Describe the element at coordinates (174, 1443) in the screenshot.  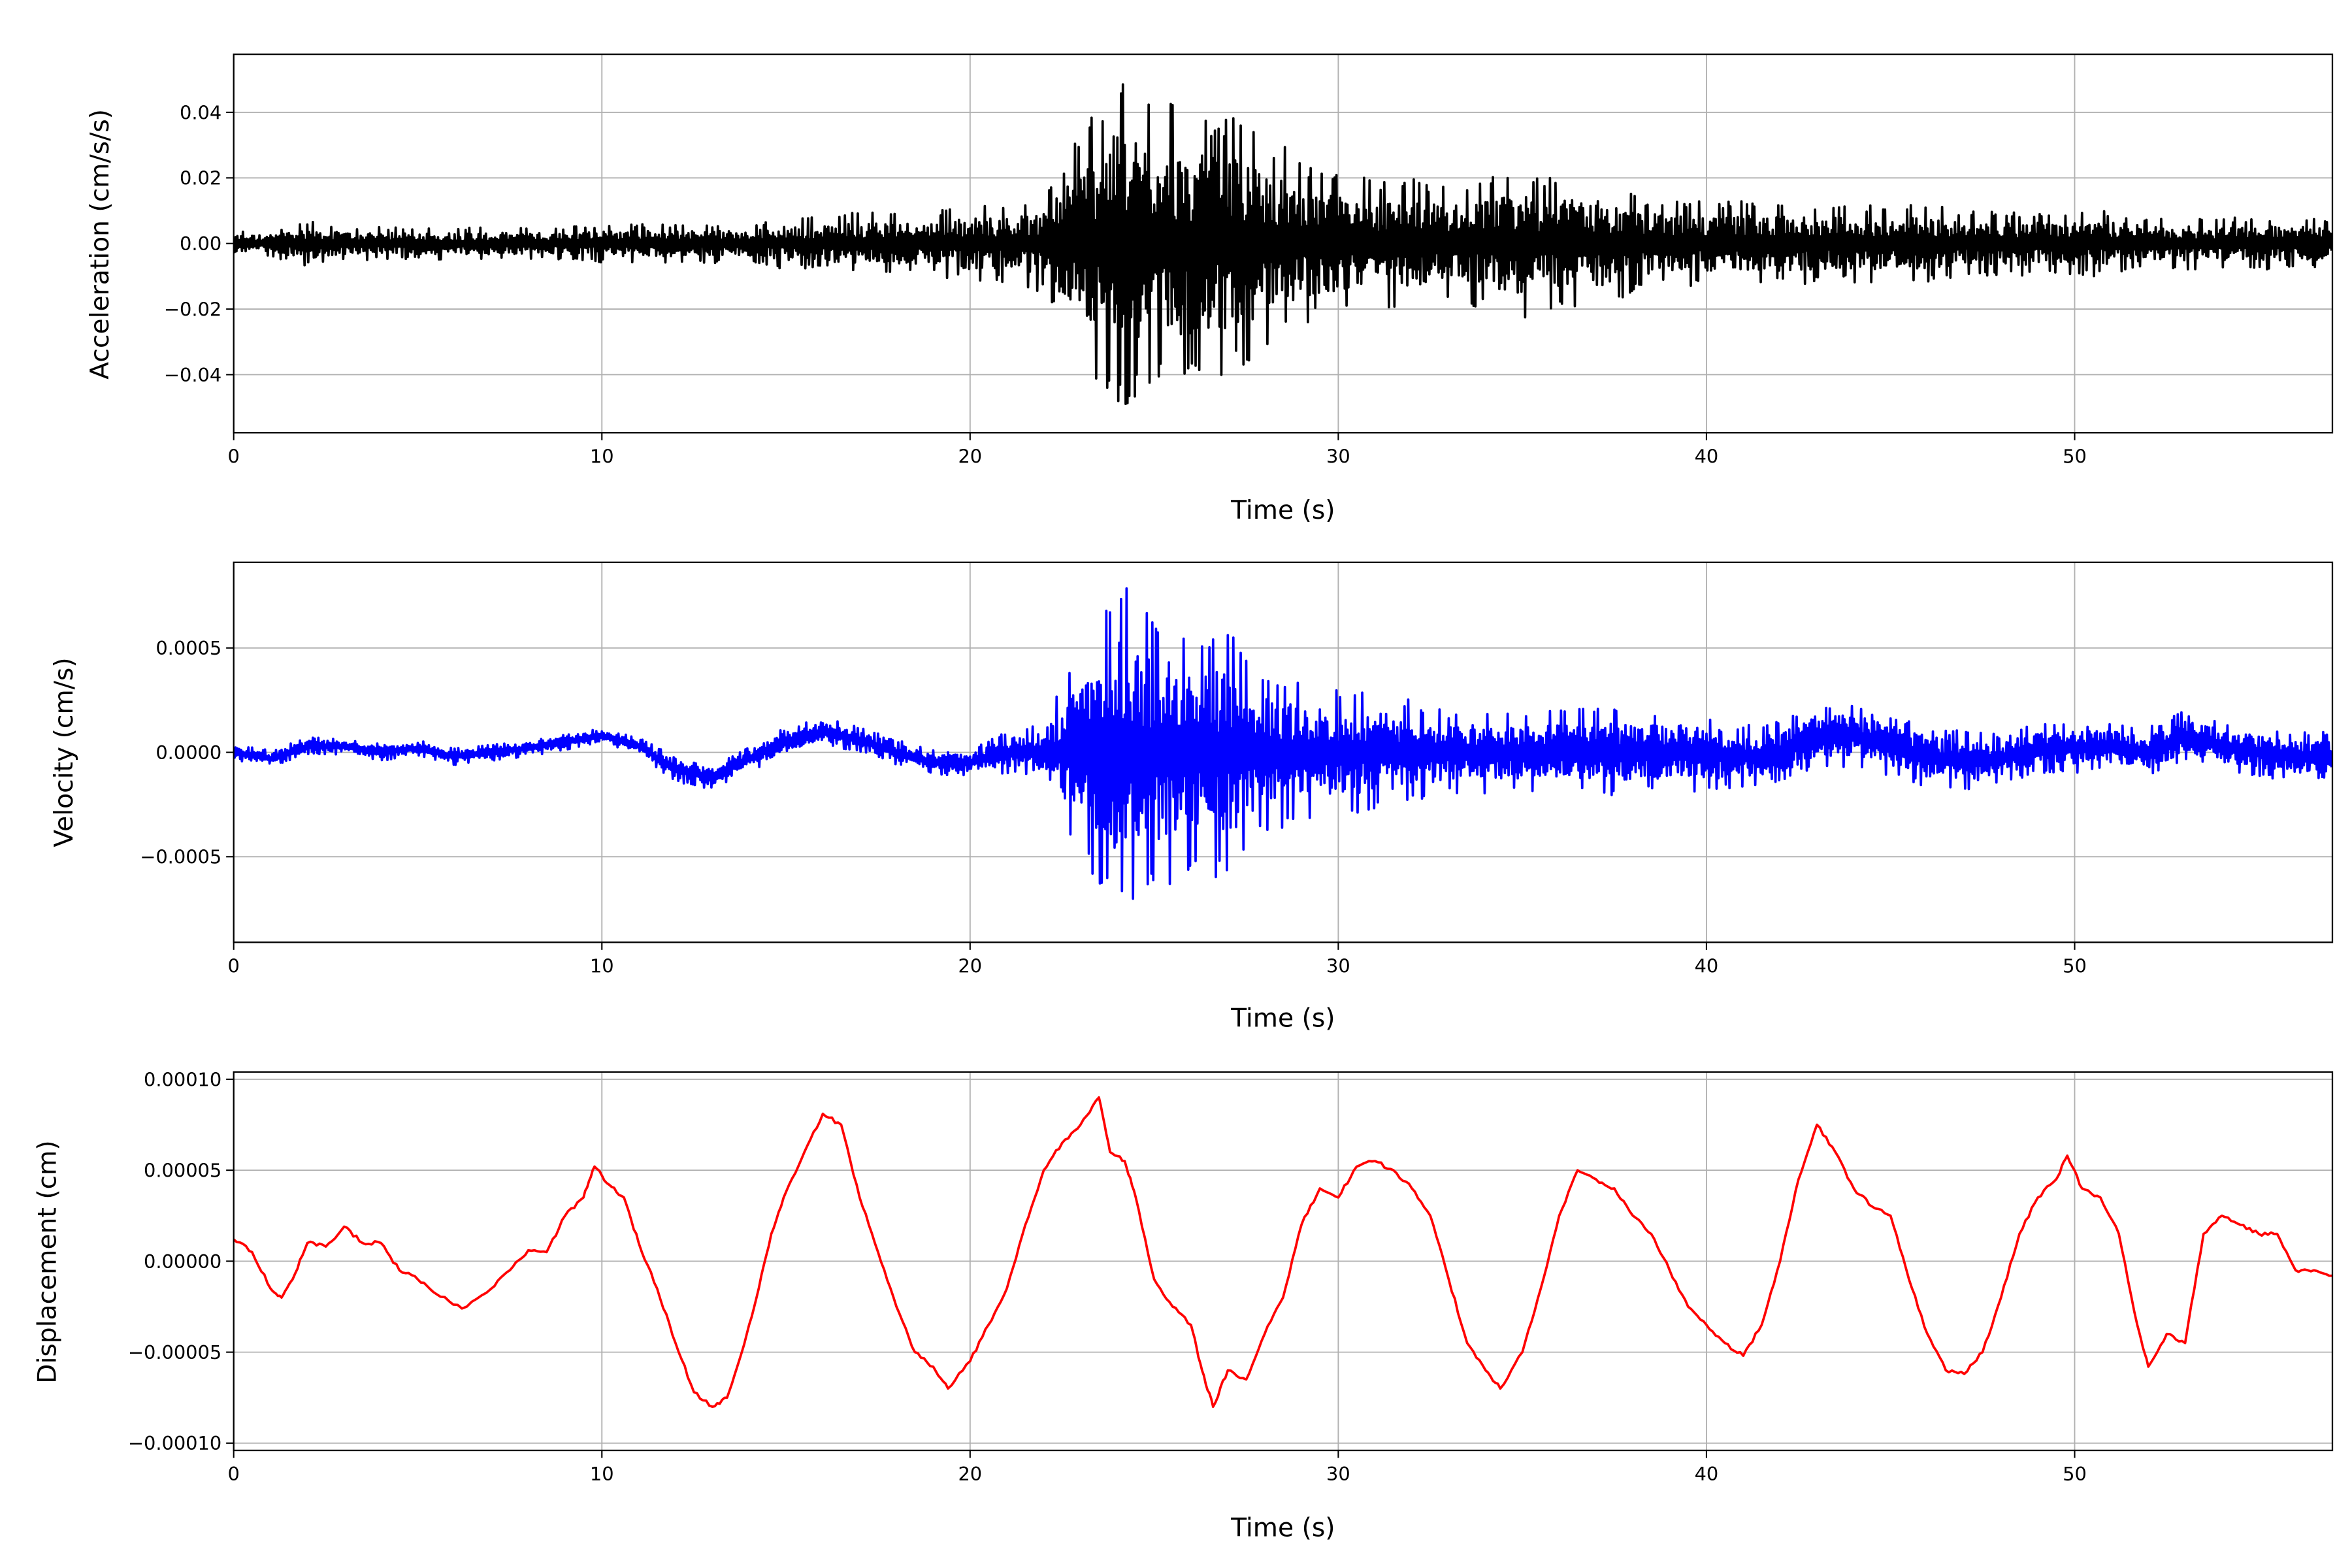
I see `y-tick-label: −0.00010` at that location.